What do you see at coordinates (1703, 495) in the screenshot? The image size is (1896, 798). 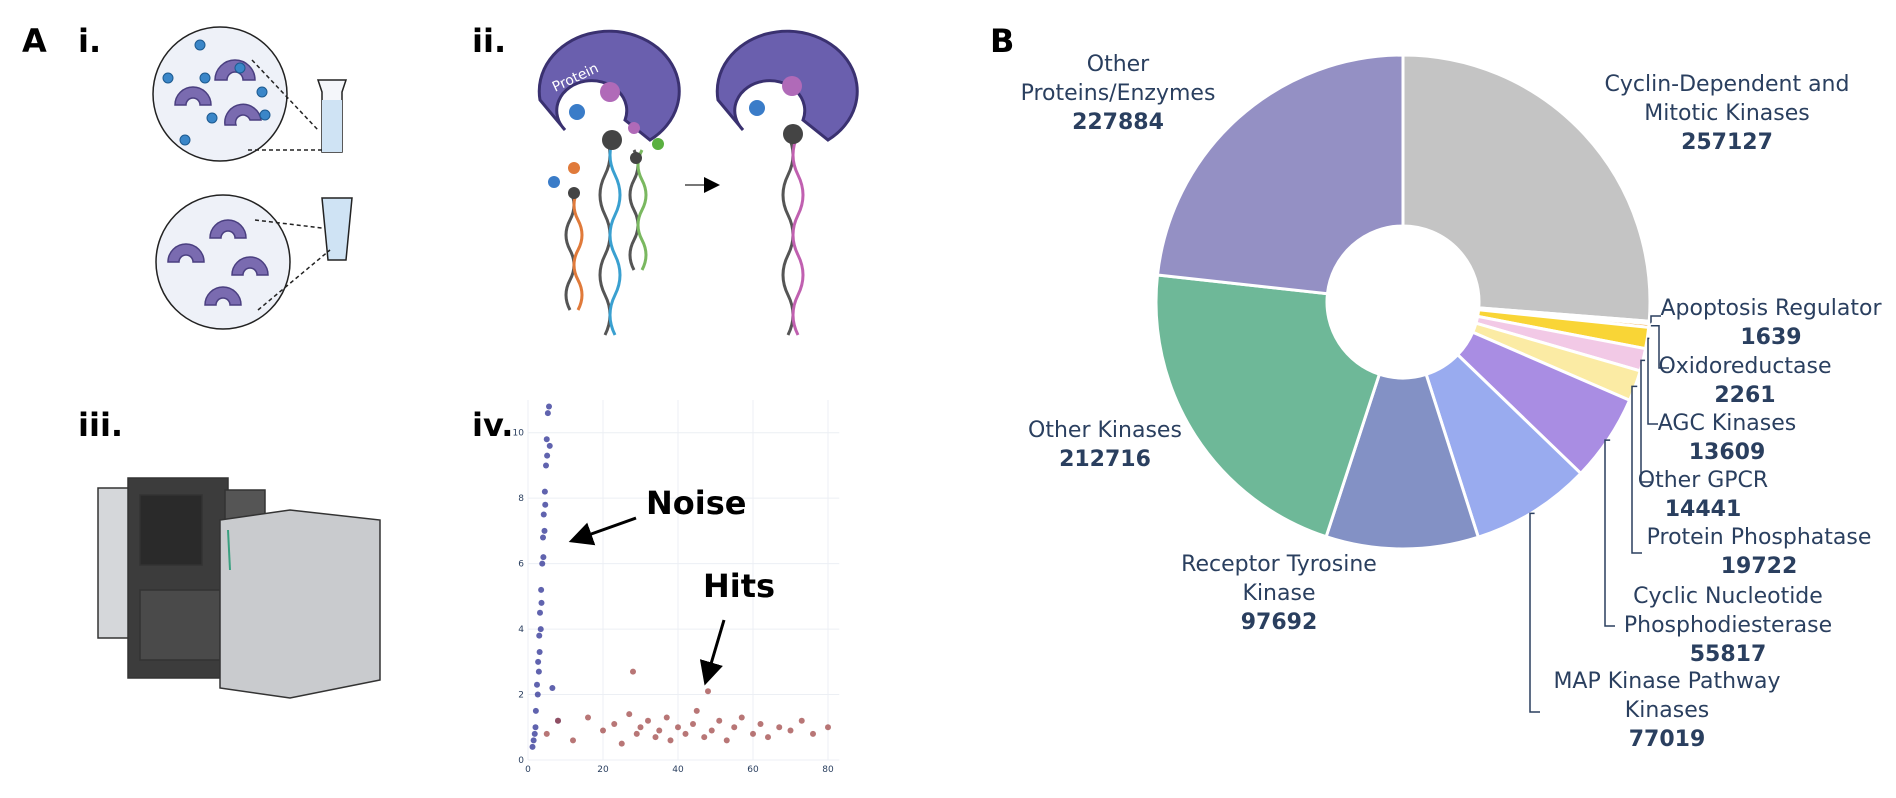 I see `slice-label: Other GPCR 14441` at bounding box center [1703, 495].